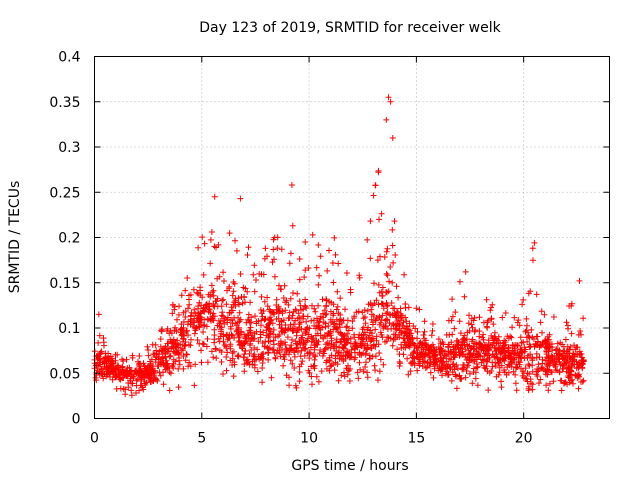 This screenshot has height=480, width=640. Describe the element at coordinates (15, 237) in the screenshot. I see `y-axis-title: SRMTID / TECUs` at that location.